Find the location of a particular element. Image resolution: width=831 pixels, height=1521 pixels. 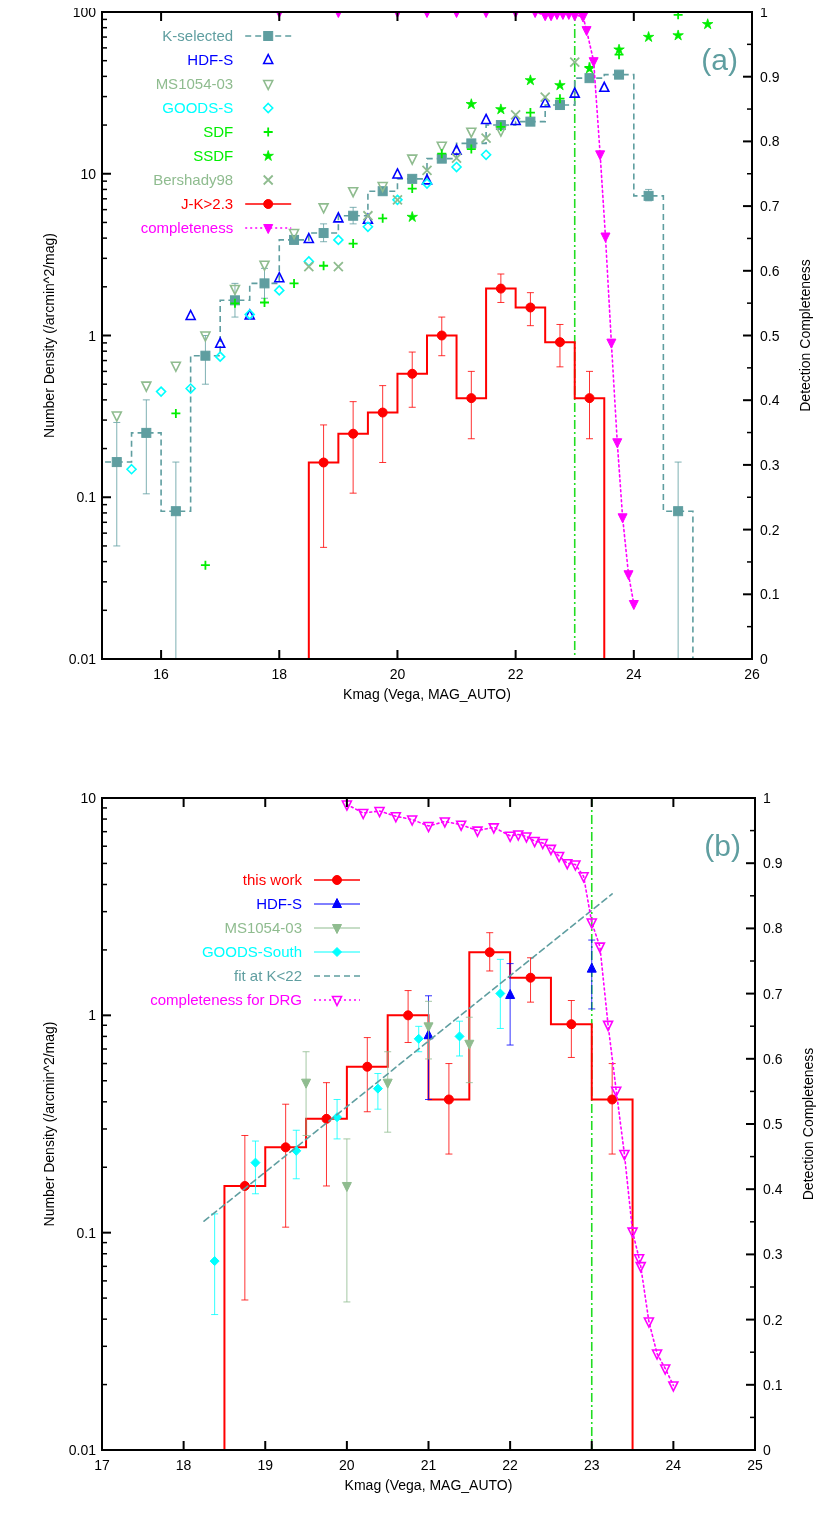

x-tick-label: 25 is located at coordinates (755, 1465).